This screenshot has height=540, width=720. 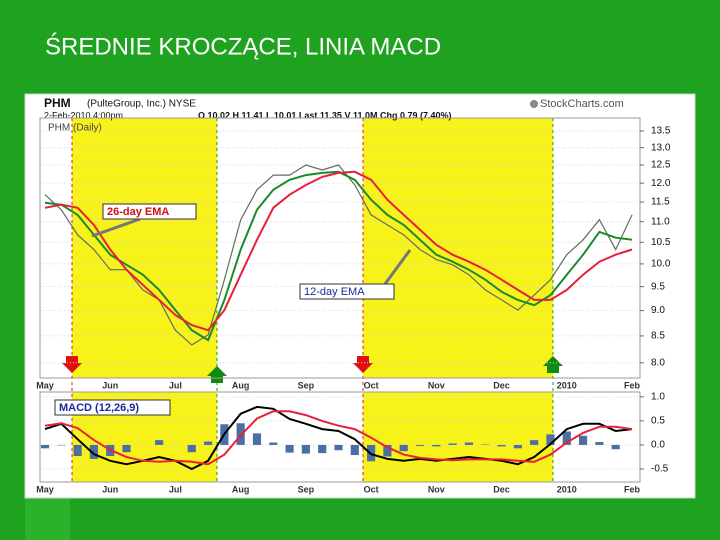 What do you see at coordinates (83, 115) in the screenshot?
I see `date: 2-Feb-2010 4:00pm` at bounding box center [83, 115].